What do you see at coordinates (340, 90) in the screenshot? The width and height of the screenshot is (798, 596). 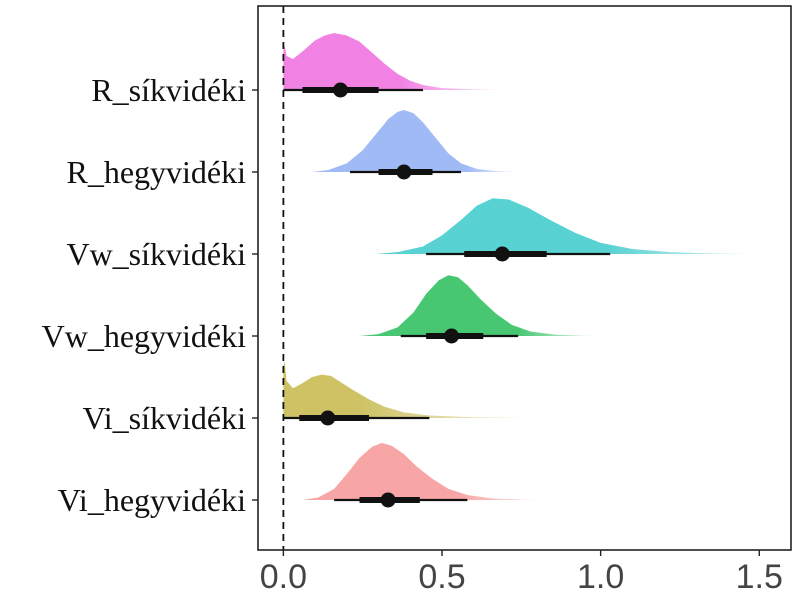 I see `point-r-sikvideki` at bounding box center [340, 90].